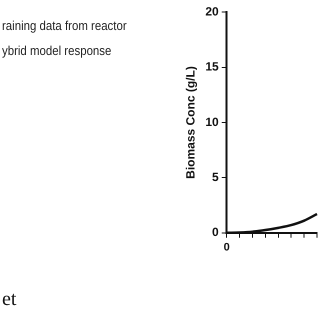 The height and width of the screenshot is (320, 320). I want to click on y-tick-label: 20, so click(212, 11).